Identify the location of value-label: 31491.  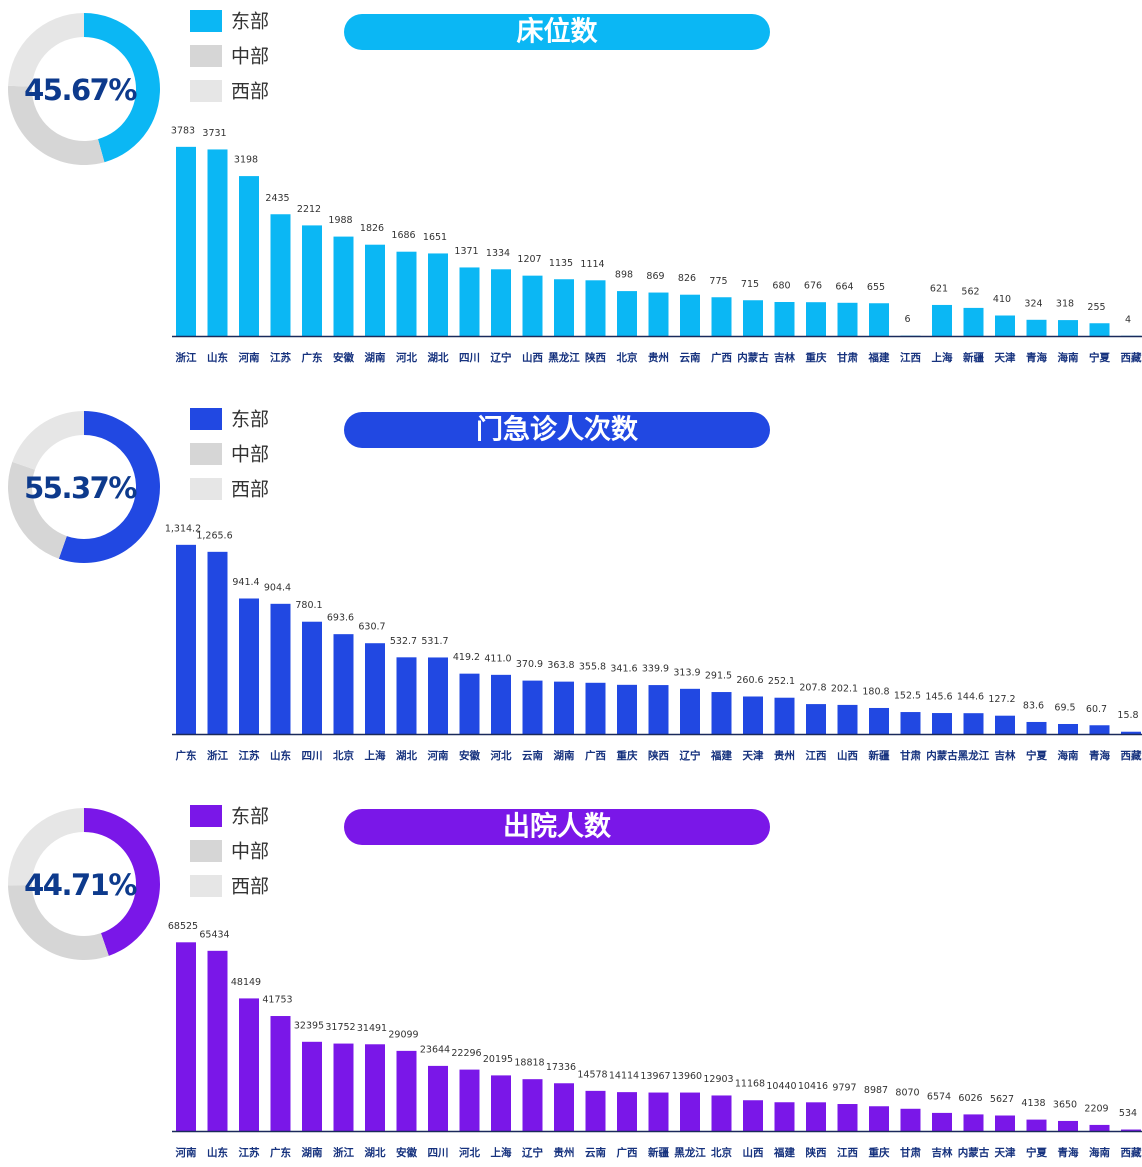
(372, 1028).